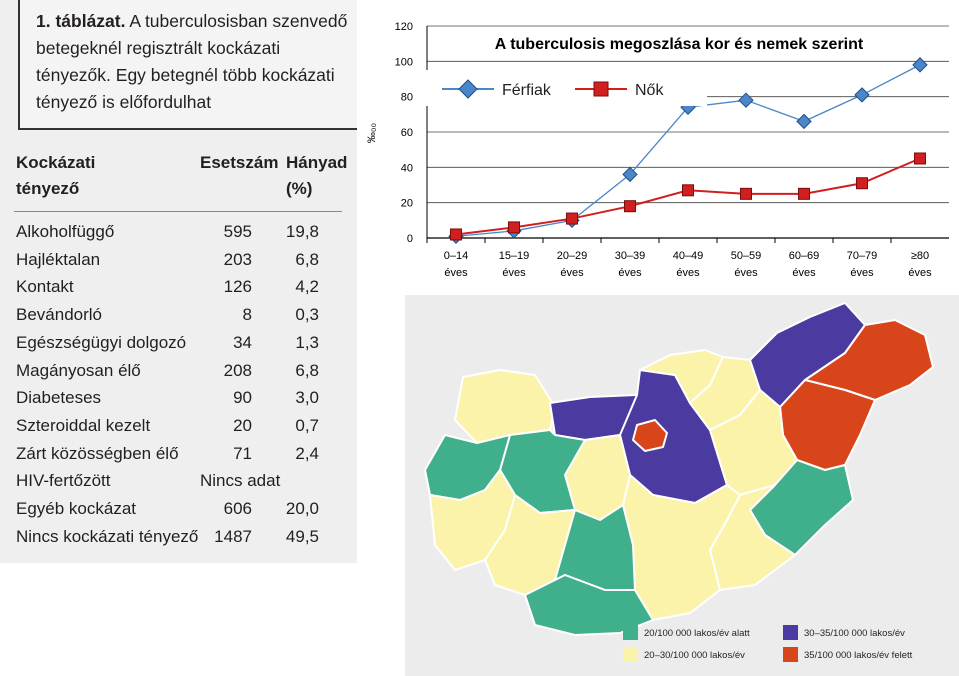 This screenshot has height=676, width=959. I want to click on header-share: Hányad (%), so click(316, 176).